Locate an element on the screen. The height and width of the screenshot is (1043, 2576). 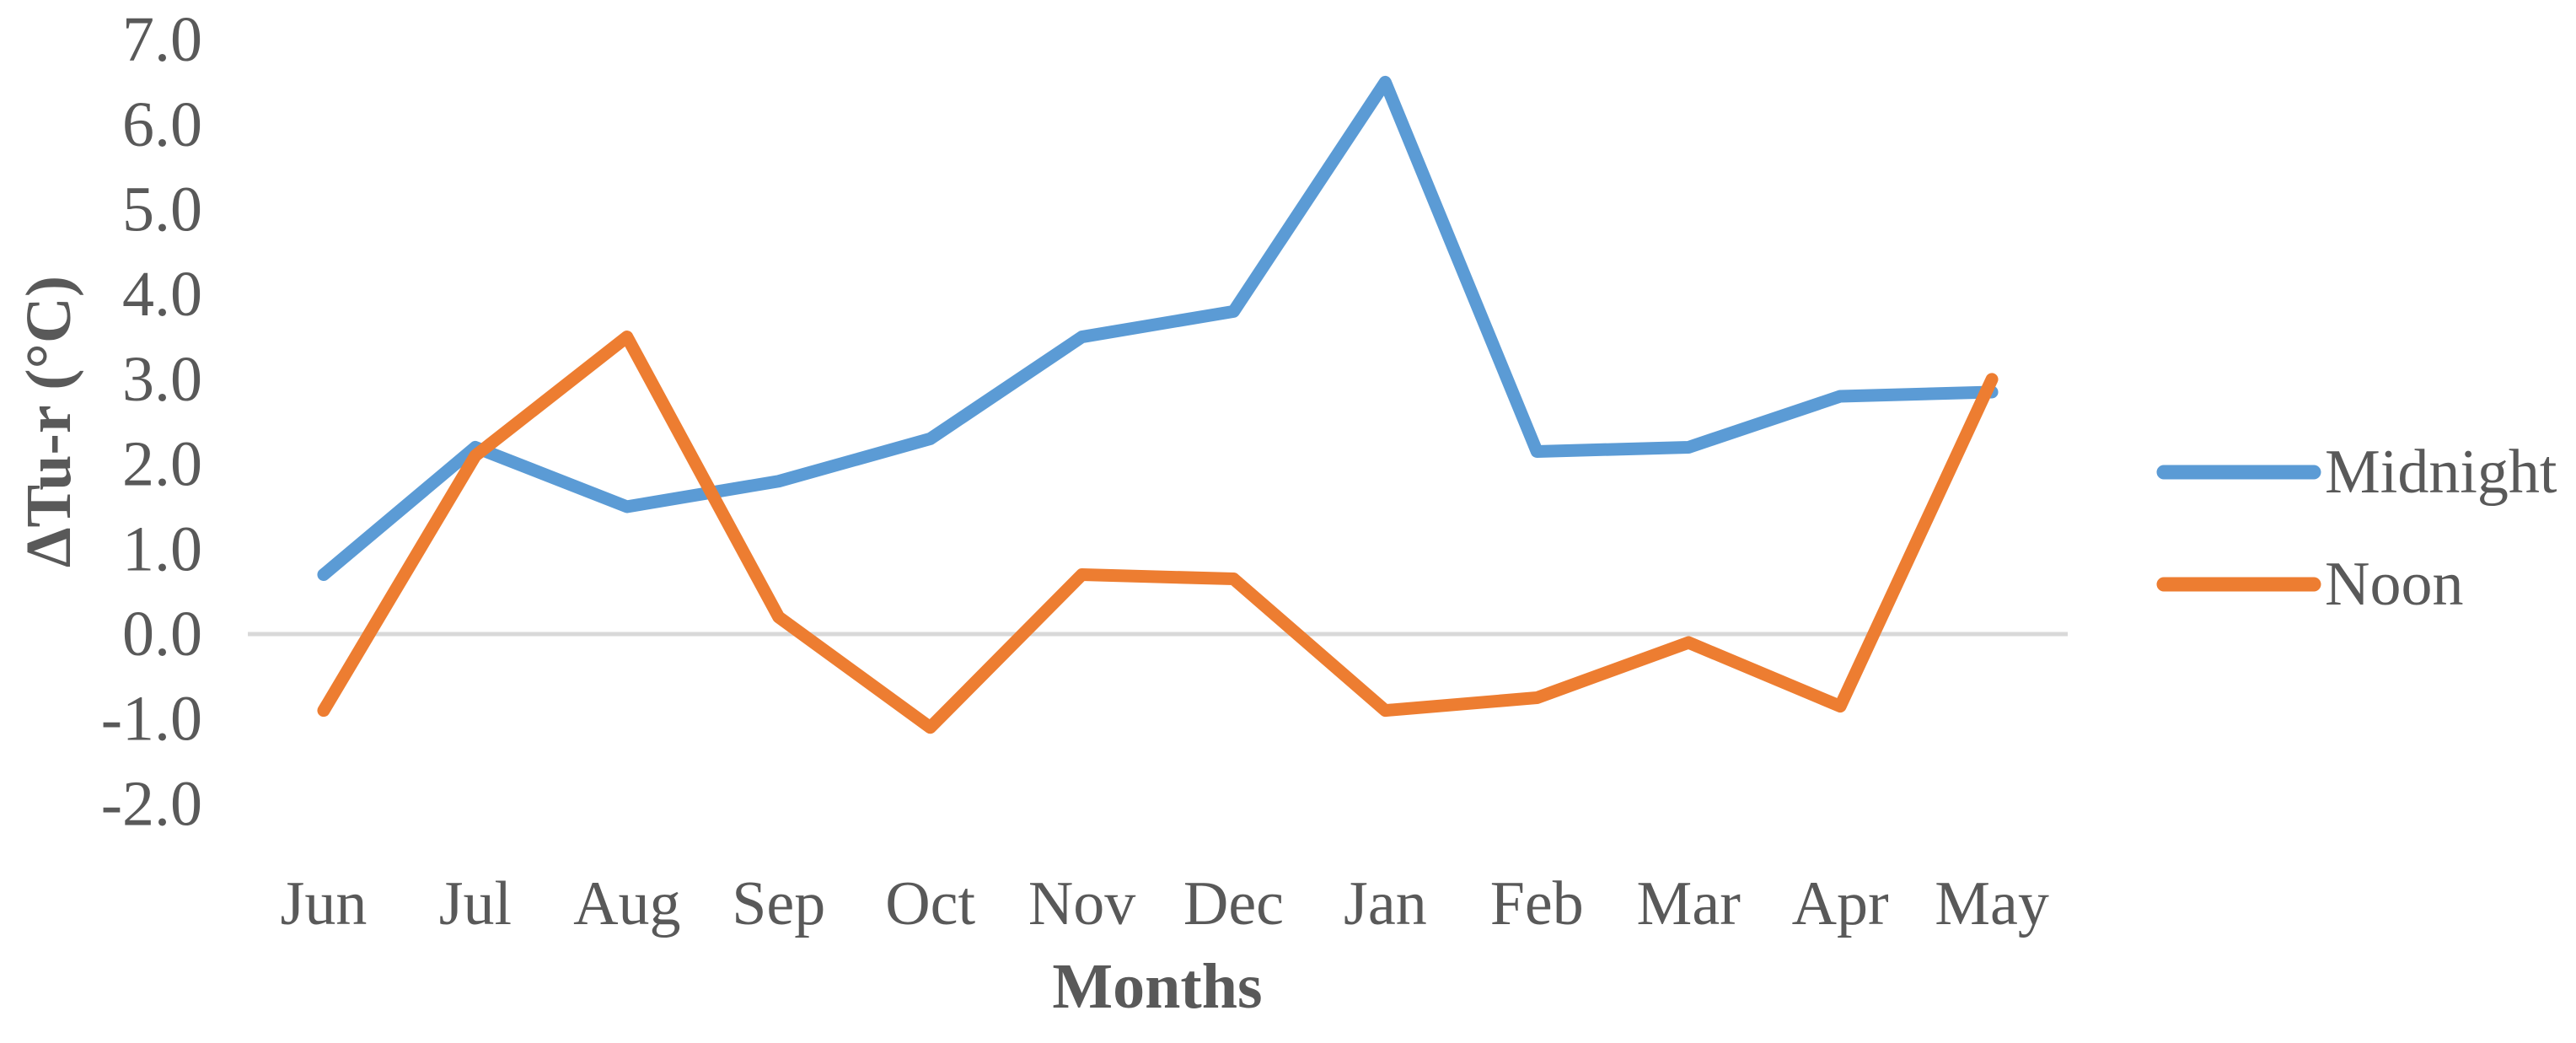
y-tick-label: 0.0 is located at coordinates (162, 634).